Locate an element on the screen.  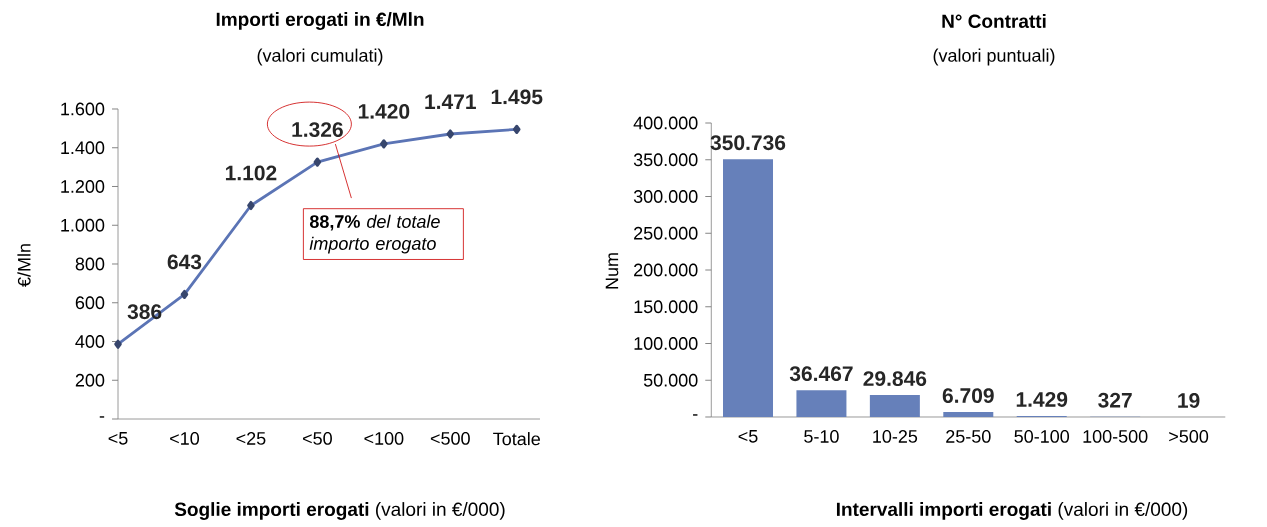
y-tick-label: 150.000 is located at coordinates (666, 307).